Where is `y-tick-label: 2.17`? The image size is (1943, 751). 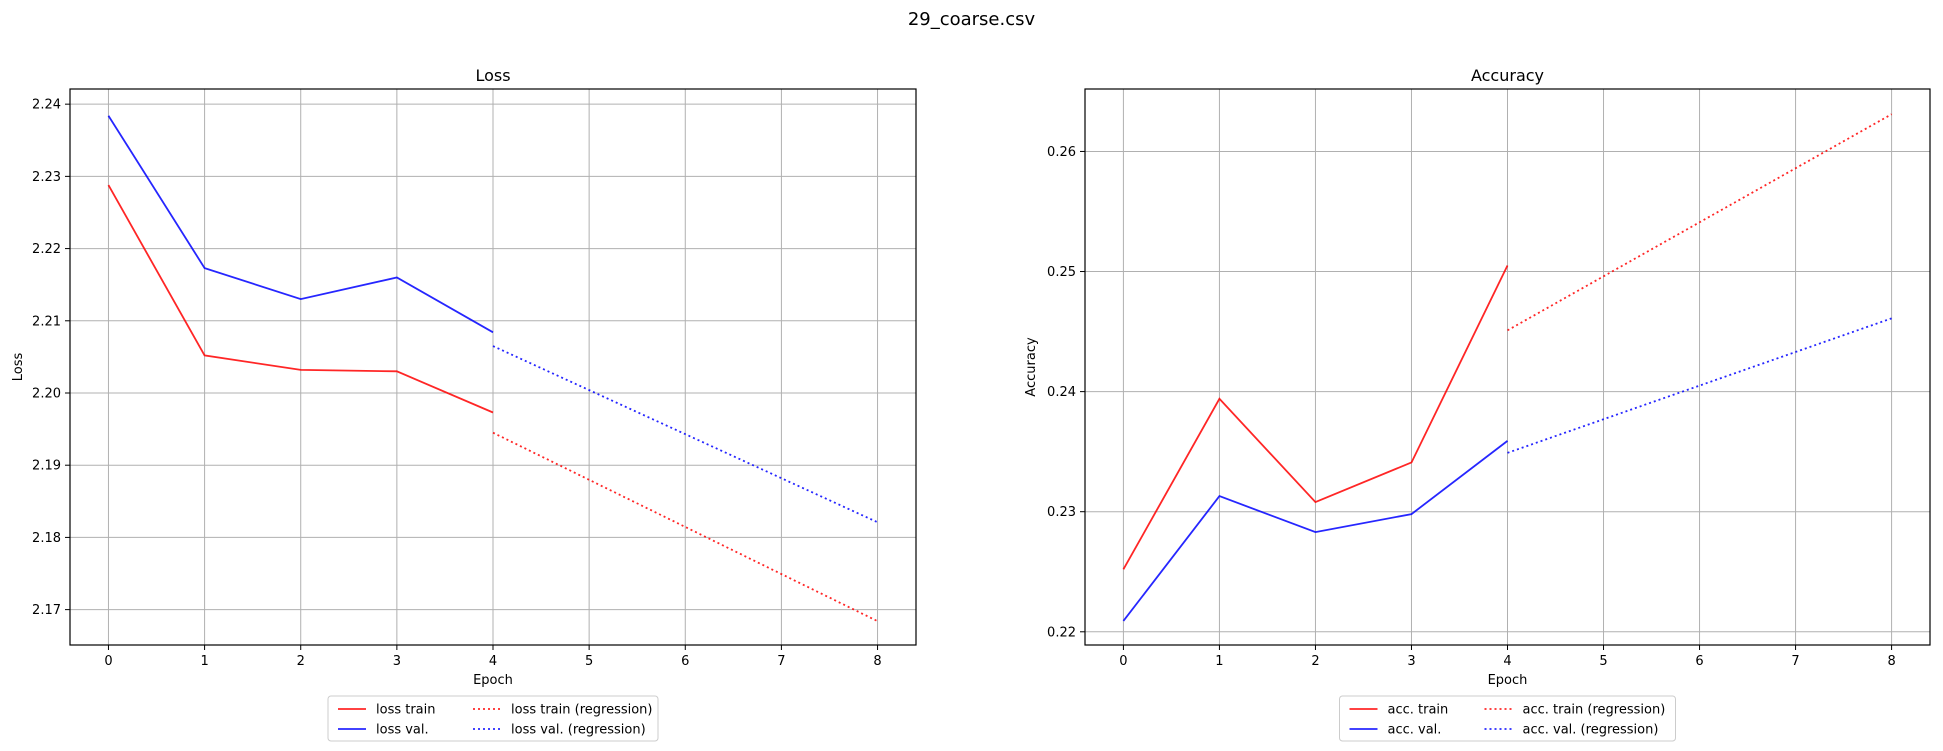 y-tick-label: 2.17 is located at coordinates (46, 610).